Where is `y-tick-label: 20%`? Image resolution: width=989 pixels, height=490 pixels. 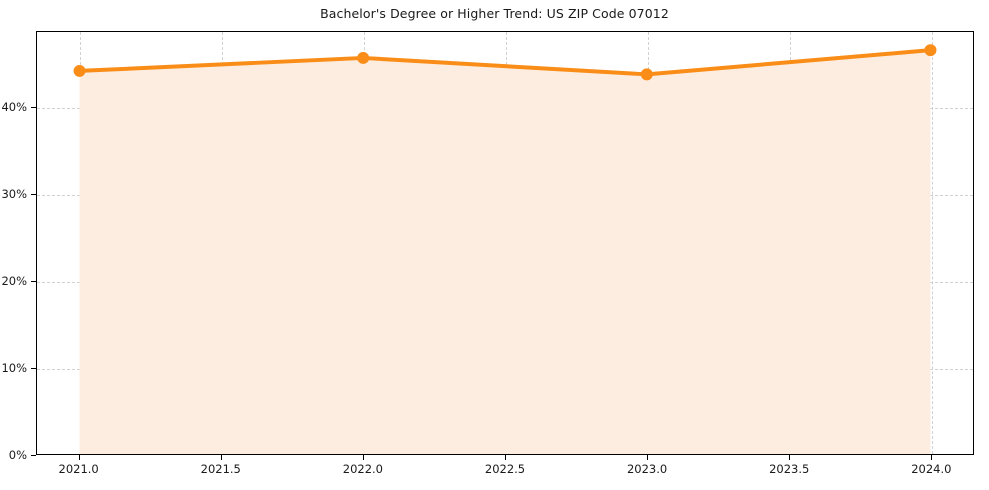 y-tick-label: 20% is located at coordinates (14, 281).